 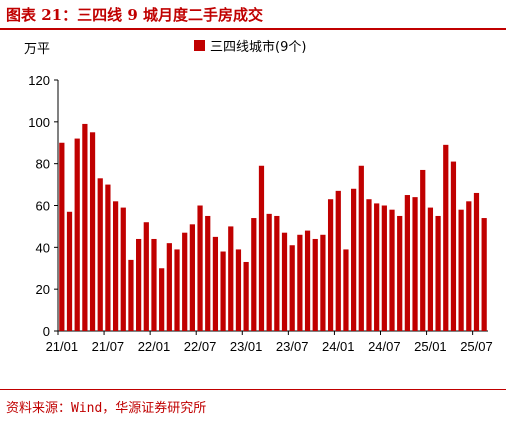 What do you see at coordinates (43, 206) in the screenshot?
I see `y-tick-label: 60` at bounding box center [43, 206].